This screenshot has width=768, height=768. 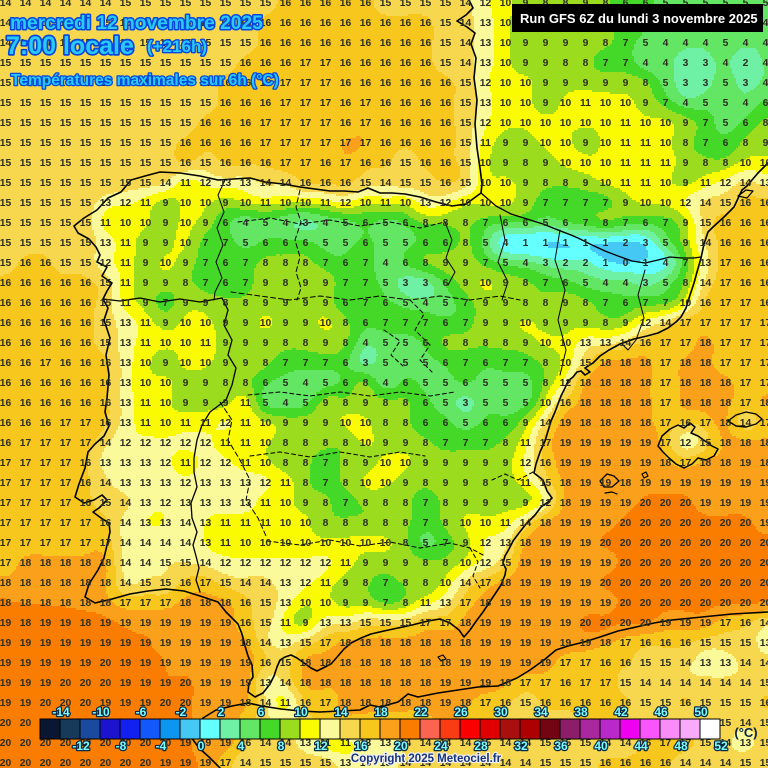 What do you see at coordinates (441, 746) in the screenshot?
I see `svg-text: 24` at bounding box center [441, 746].